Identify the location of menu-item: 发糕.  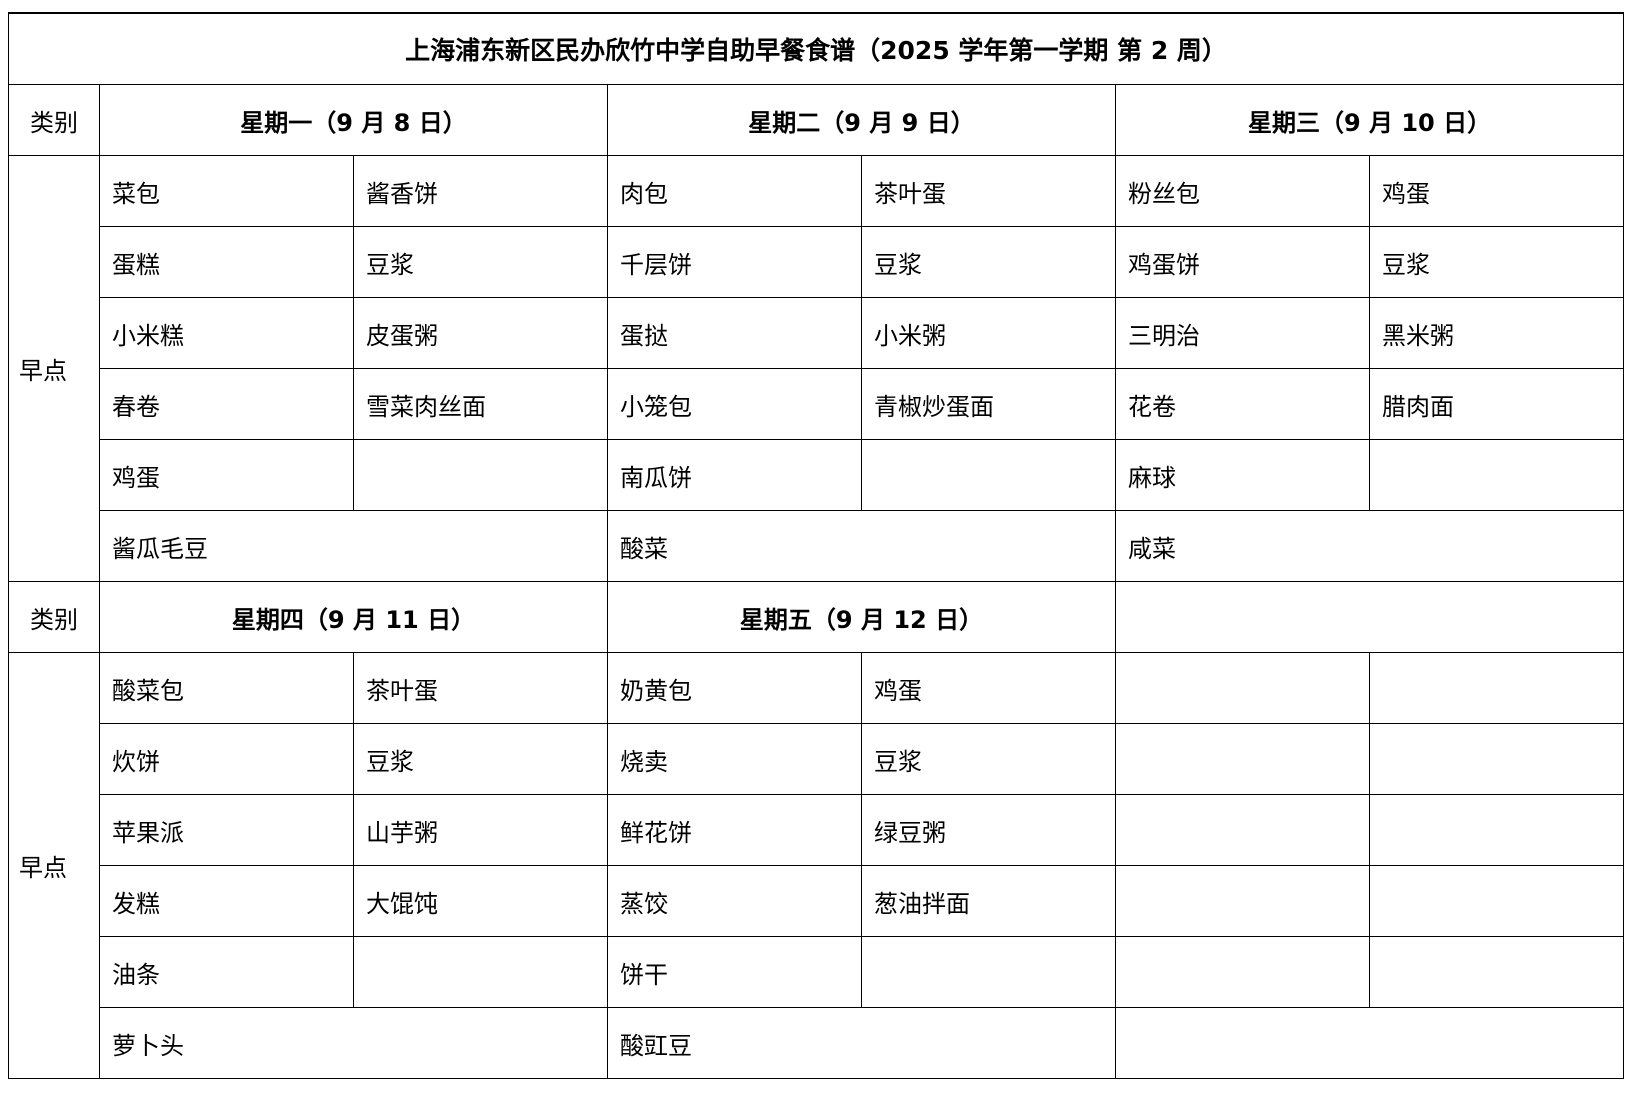
(226, 901).